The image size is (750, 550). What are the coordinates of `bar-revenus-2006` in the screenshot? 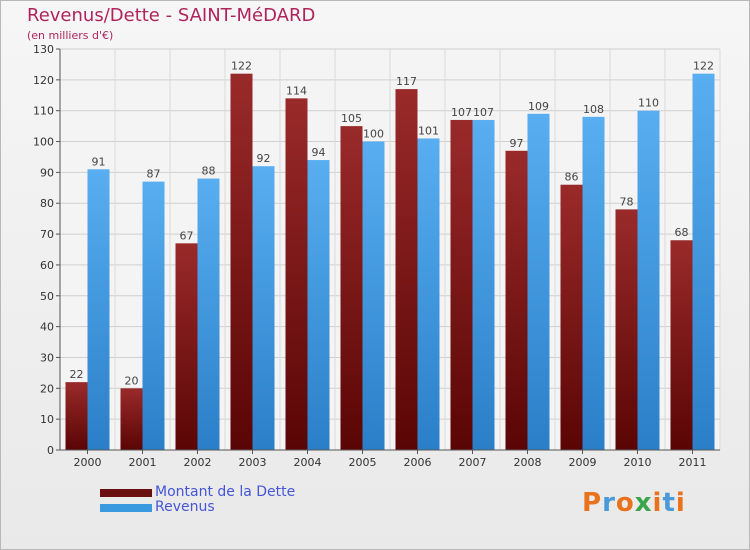 It's located at (428, 294).